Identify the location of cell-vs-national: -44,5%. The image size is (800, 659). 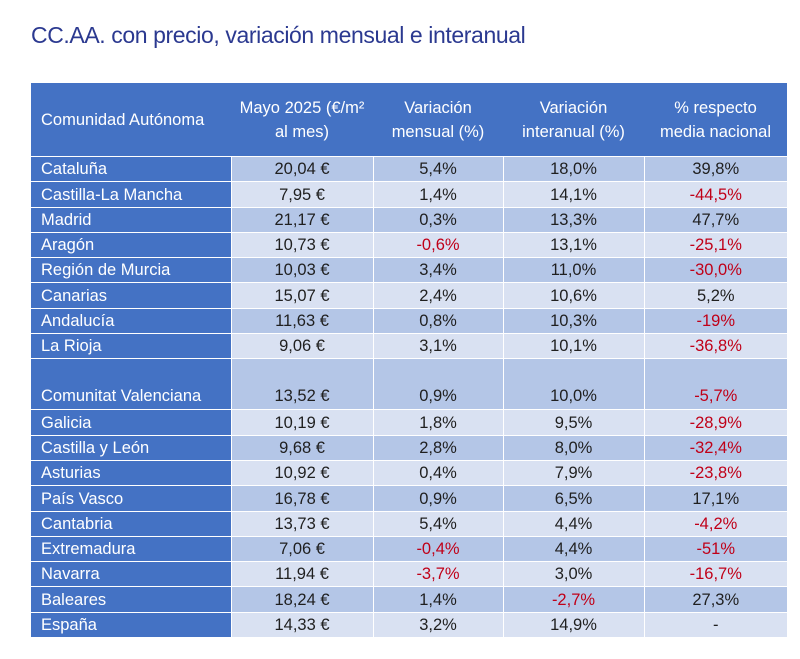
(715, 194).